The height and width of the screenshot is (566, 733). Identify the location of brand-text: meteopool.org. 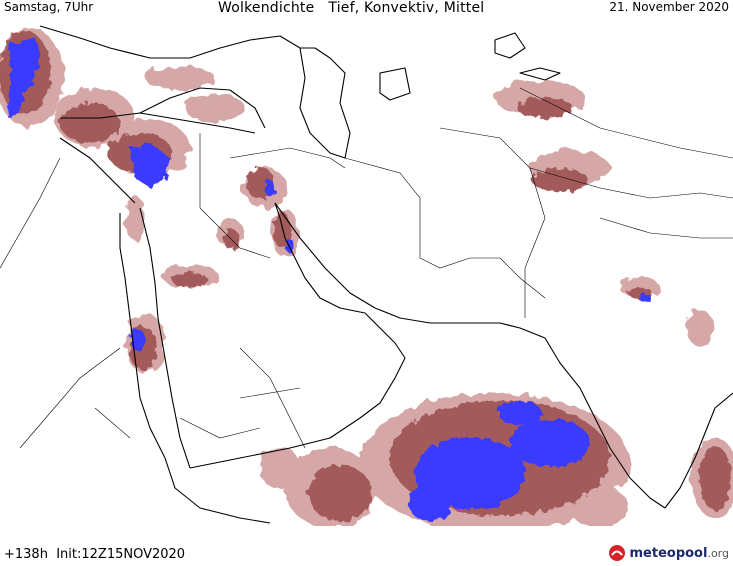
(679, 553).